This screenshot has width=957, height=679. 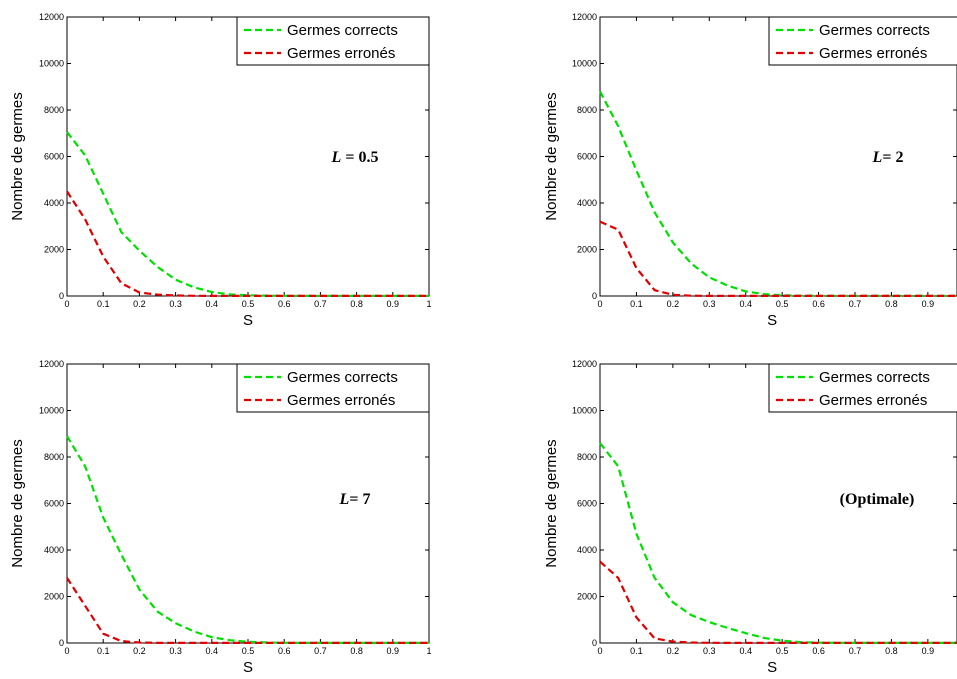 What do you see at coordinates (355, 499) in the screenshot?
I see `annotation: L= 7` at bounding box center [355, 499].